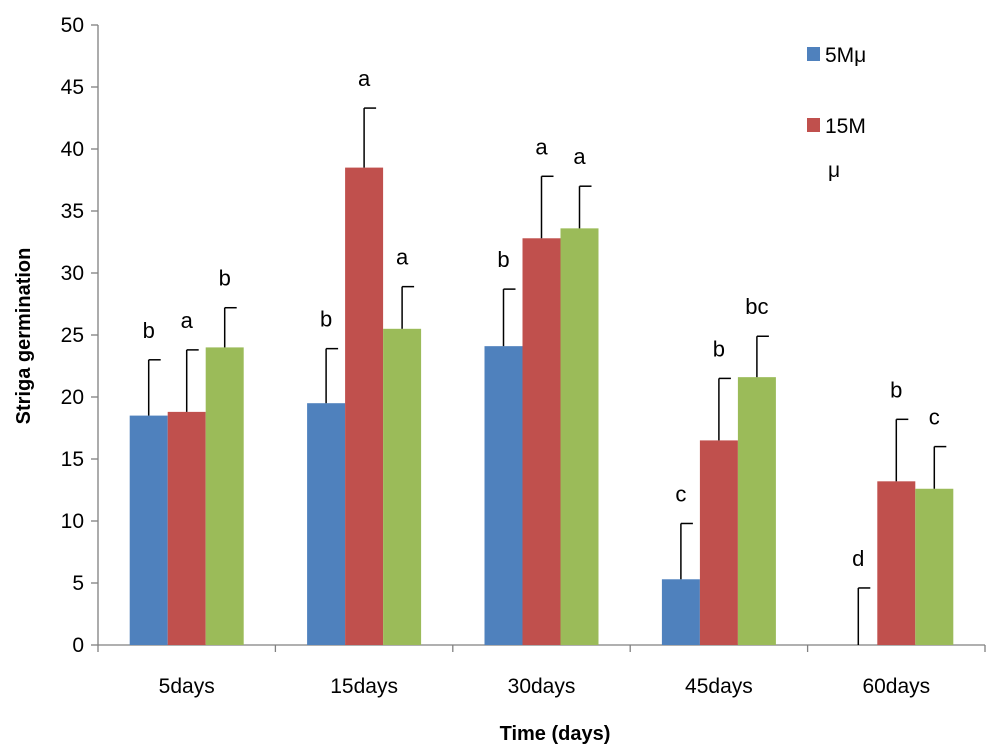 This screenshot has height=747, width=994. I want to click on y-tick-label: 30, so click(72, 273).